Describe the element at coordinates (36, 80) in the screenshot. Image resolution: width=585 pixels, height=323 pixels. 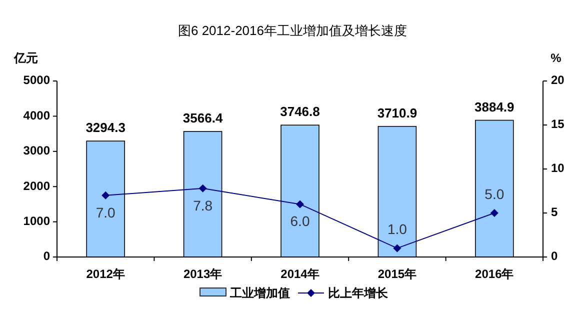
I see `y-tick-label: 5000` at that location.